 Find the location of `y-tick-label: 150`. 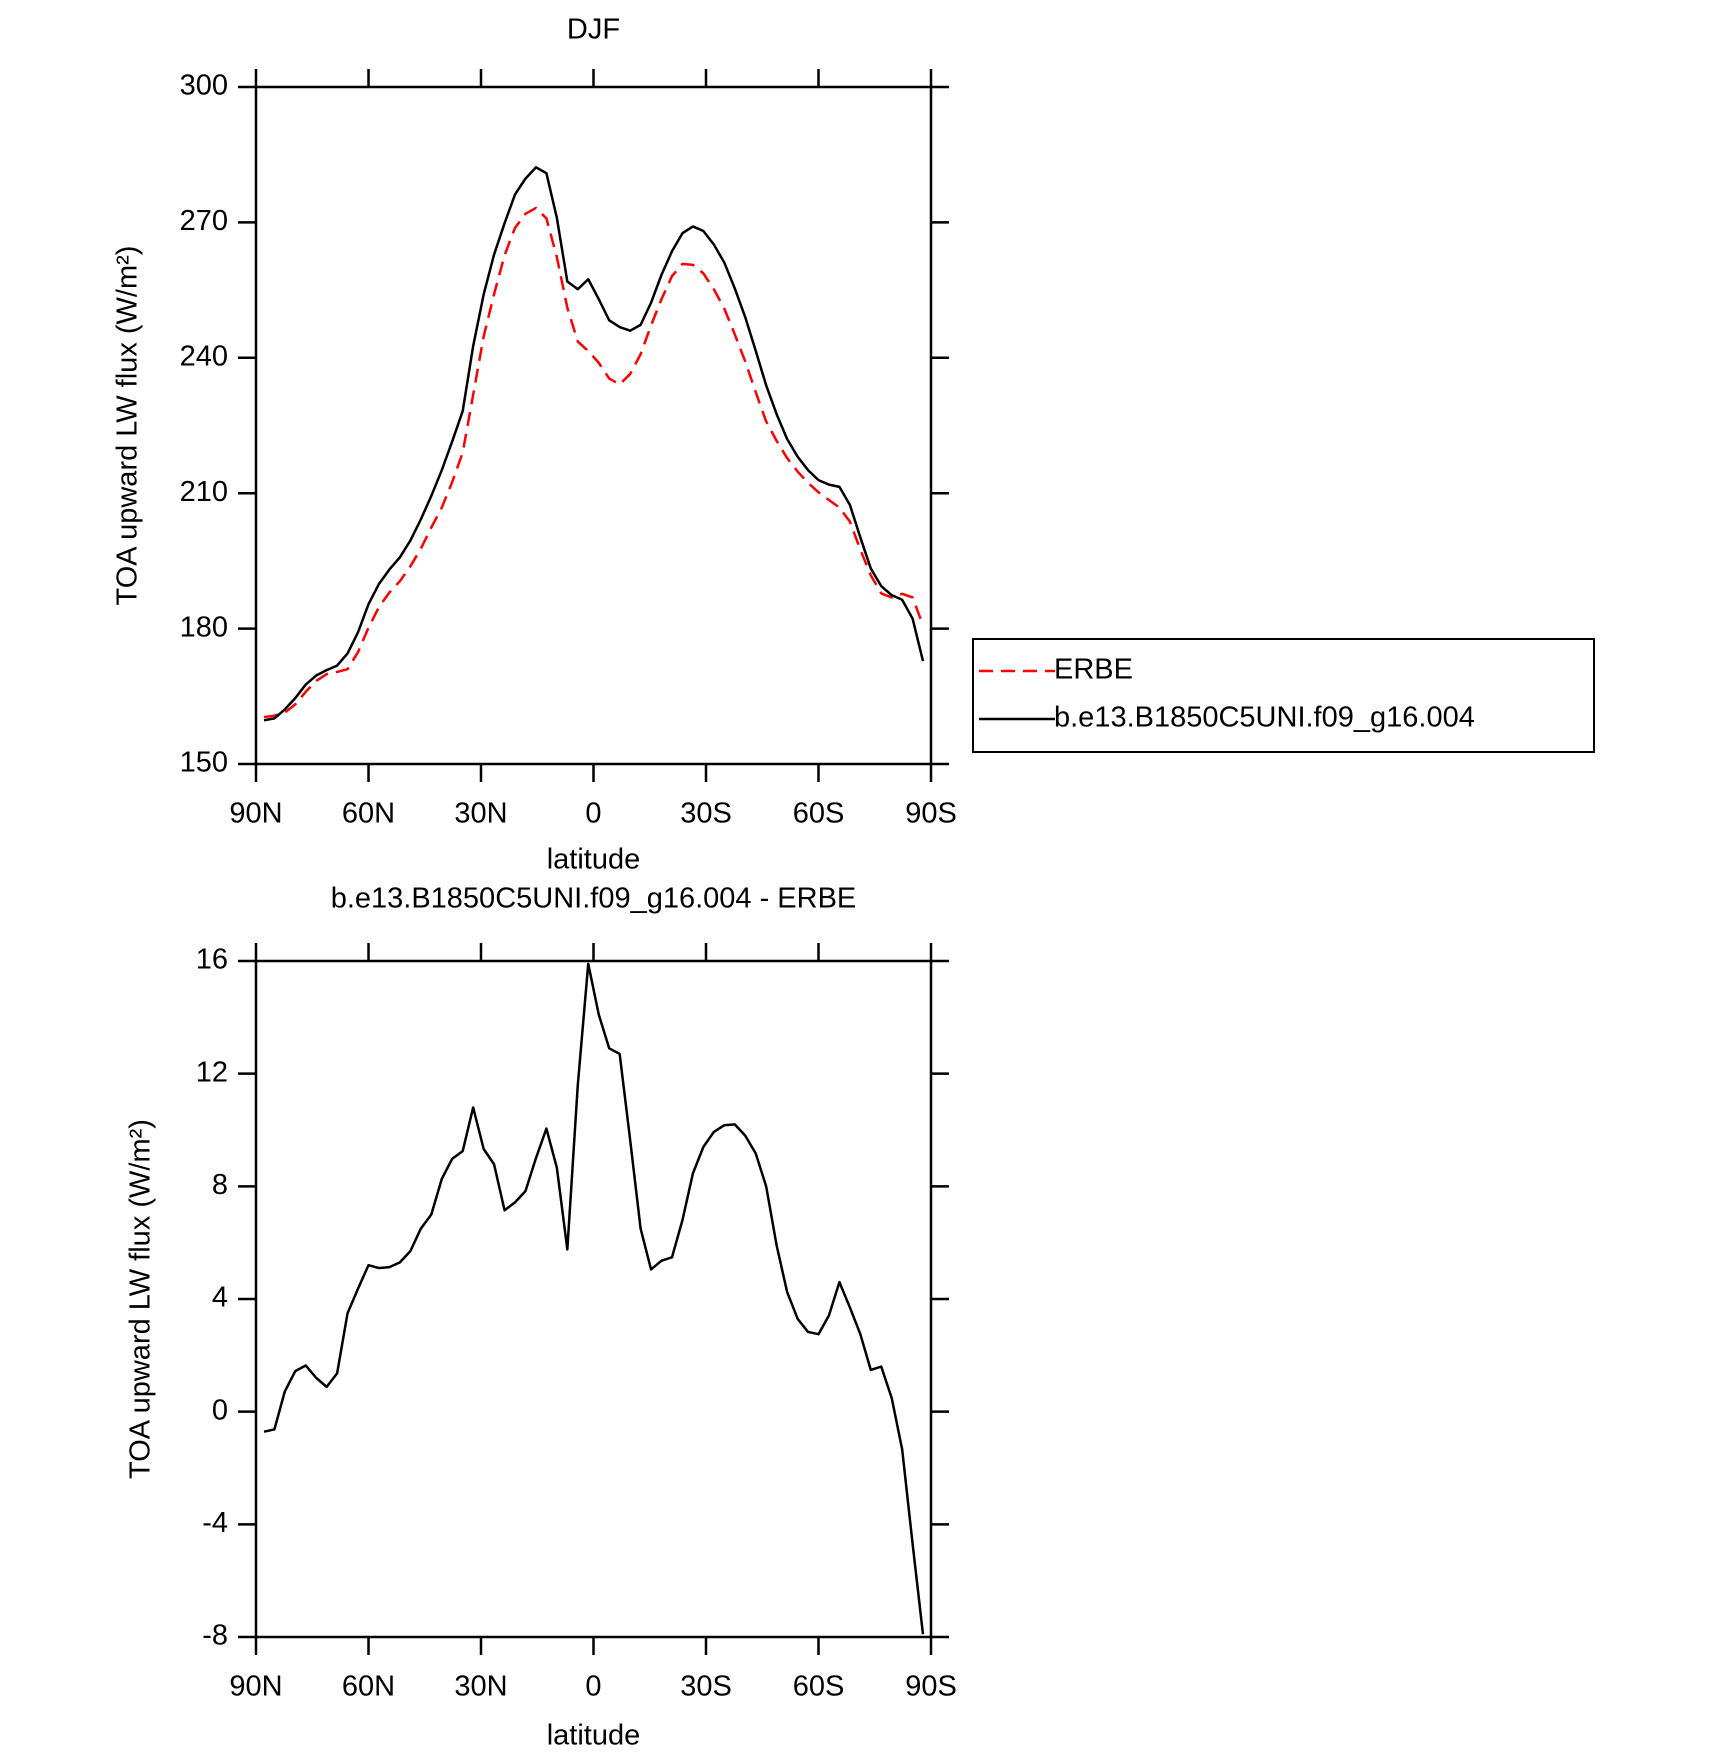

y-tick-label: 150 is located at coordinates (204, 763).